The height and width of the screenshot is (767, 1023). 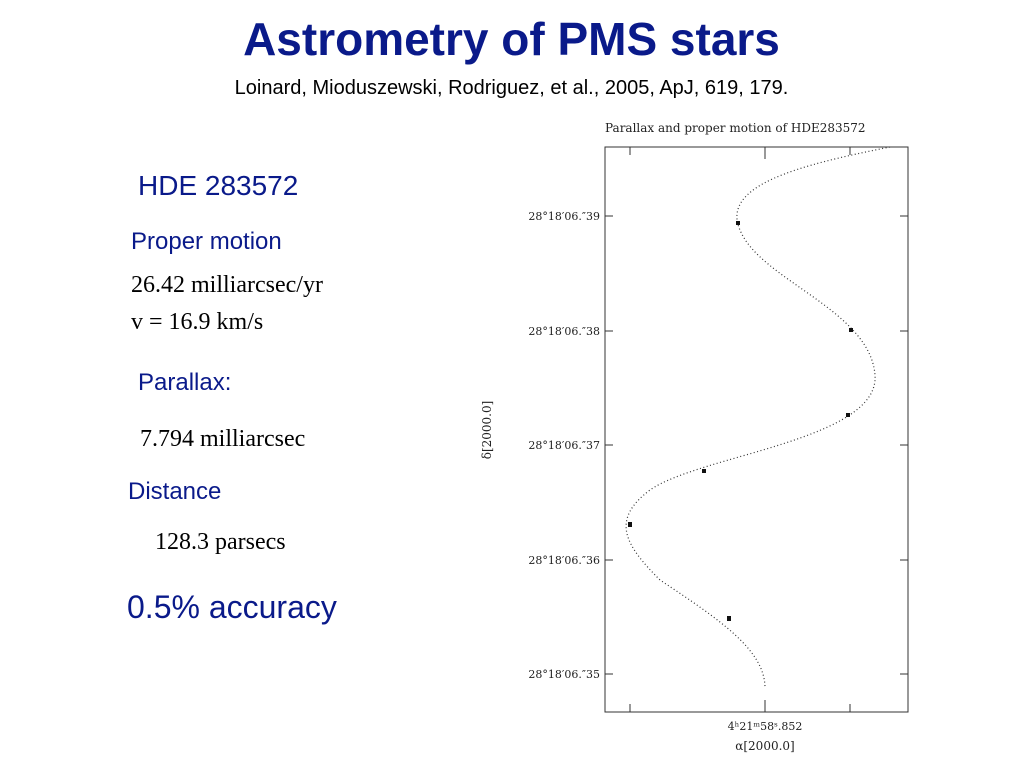 What do you see at coordinates (735, 128) in the screenshot?
I see `figure-title: Parallax and proper motion of HDE283572` at bounding box center [735, 128].